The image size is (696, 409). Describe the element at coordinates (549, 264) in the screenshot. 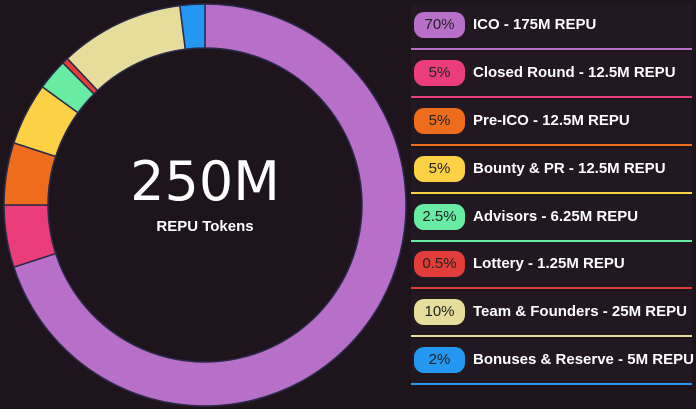

I see `legend-label: Lottery - 1.25M REPU` at that location.